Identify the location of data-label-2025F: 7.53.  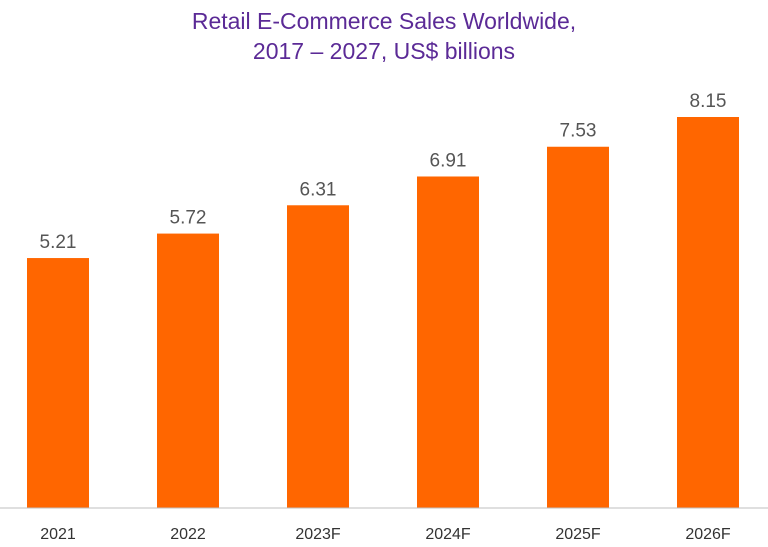
(578, 131).